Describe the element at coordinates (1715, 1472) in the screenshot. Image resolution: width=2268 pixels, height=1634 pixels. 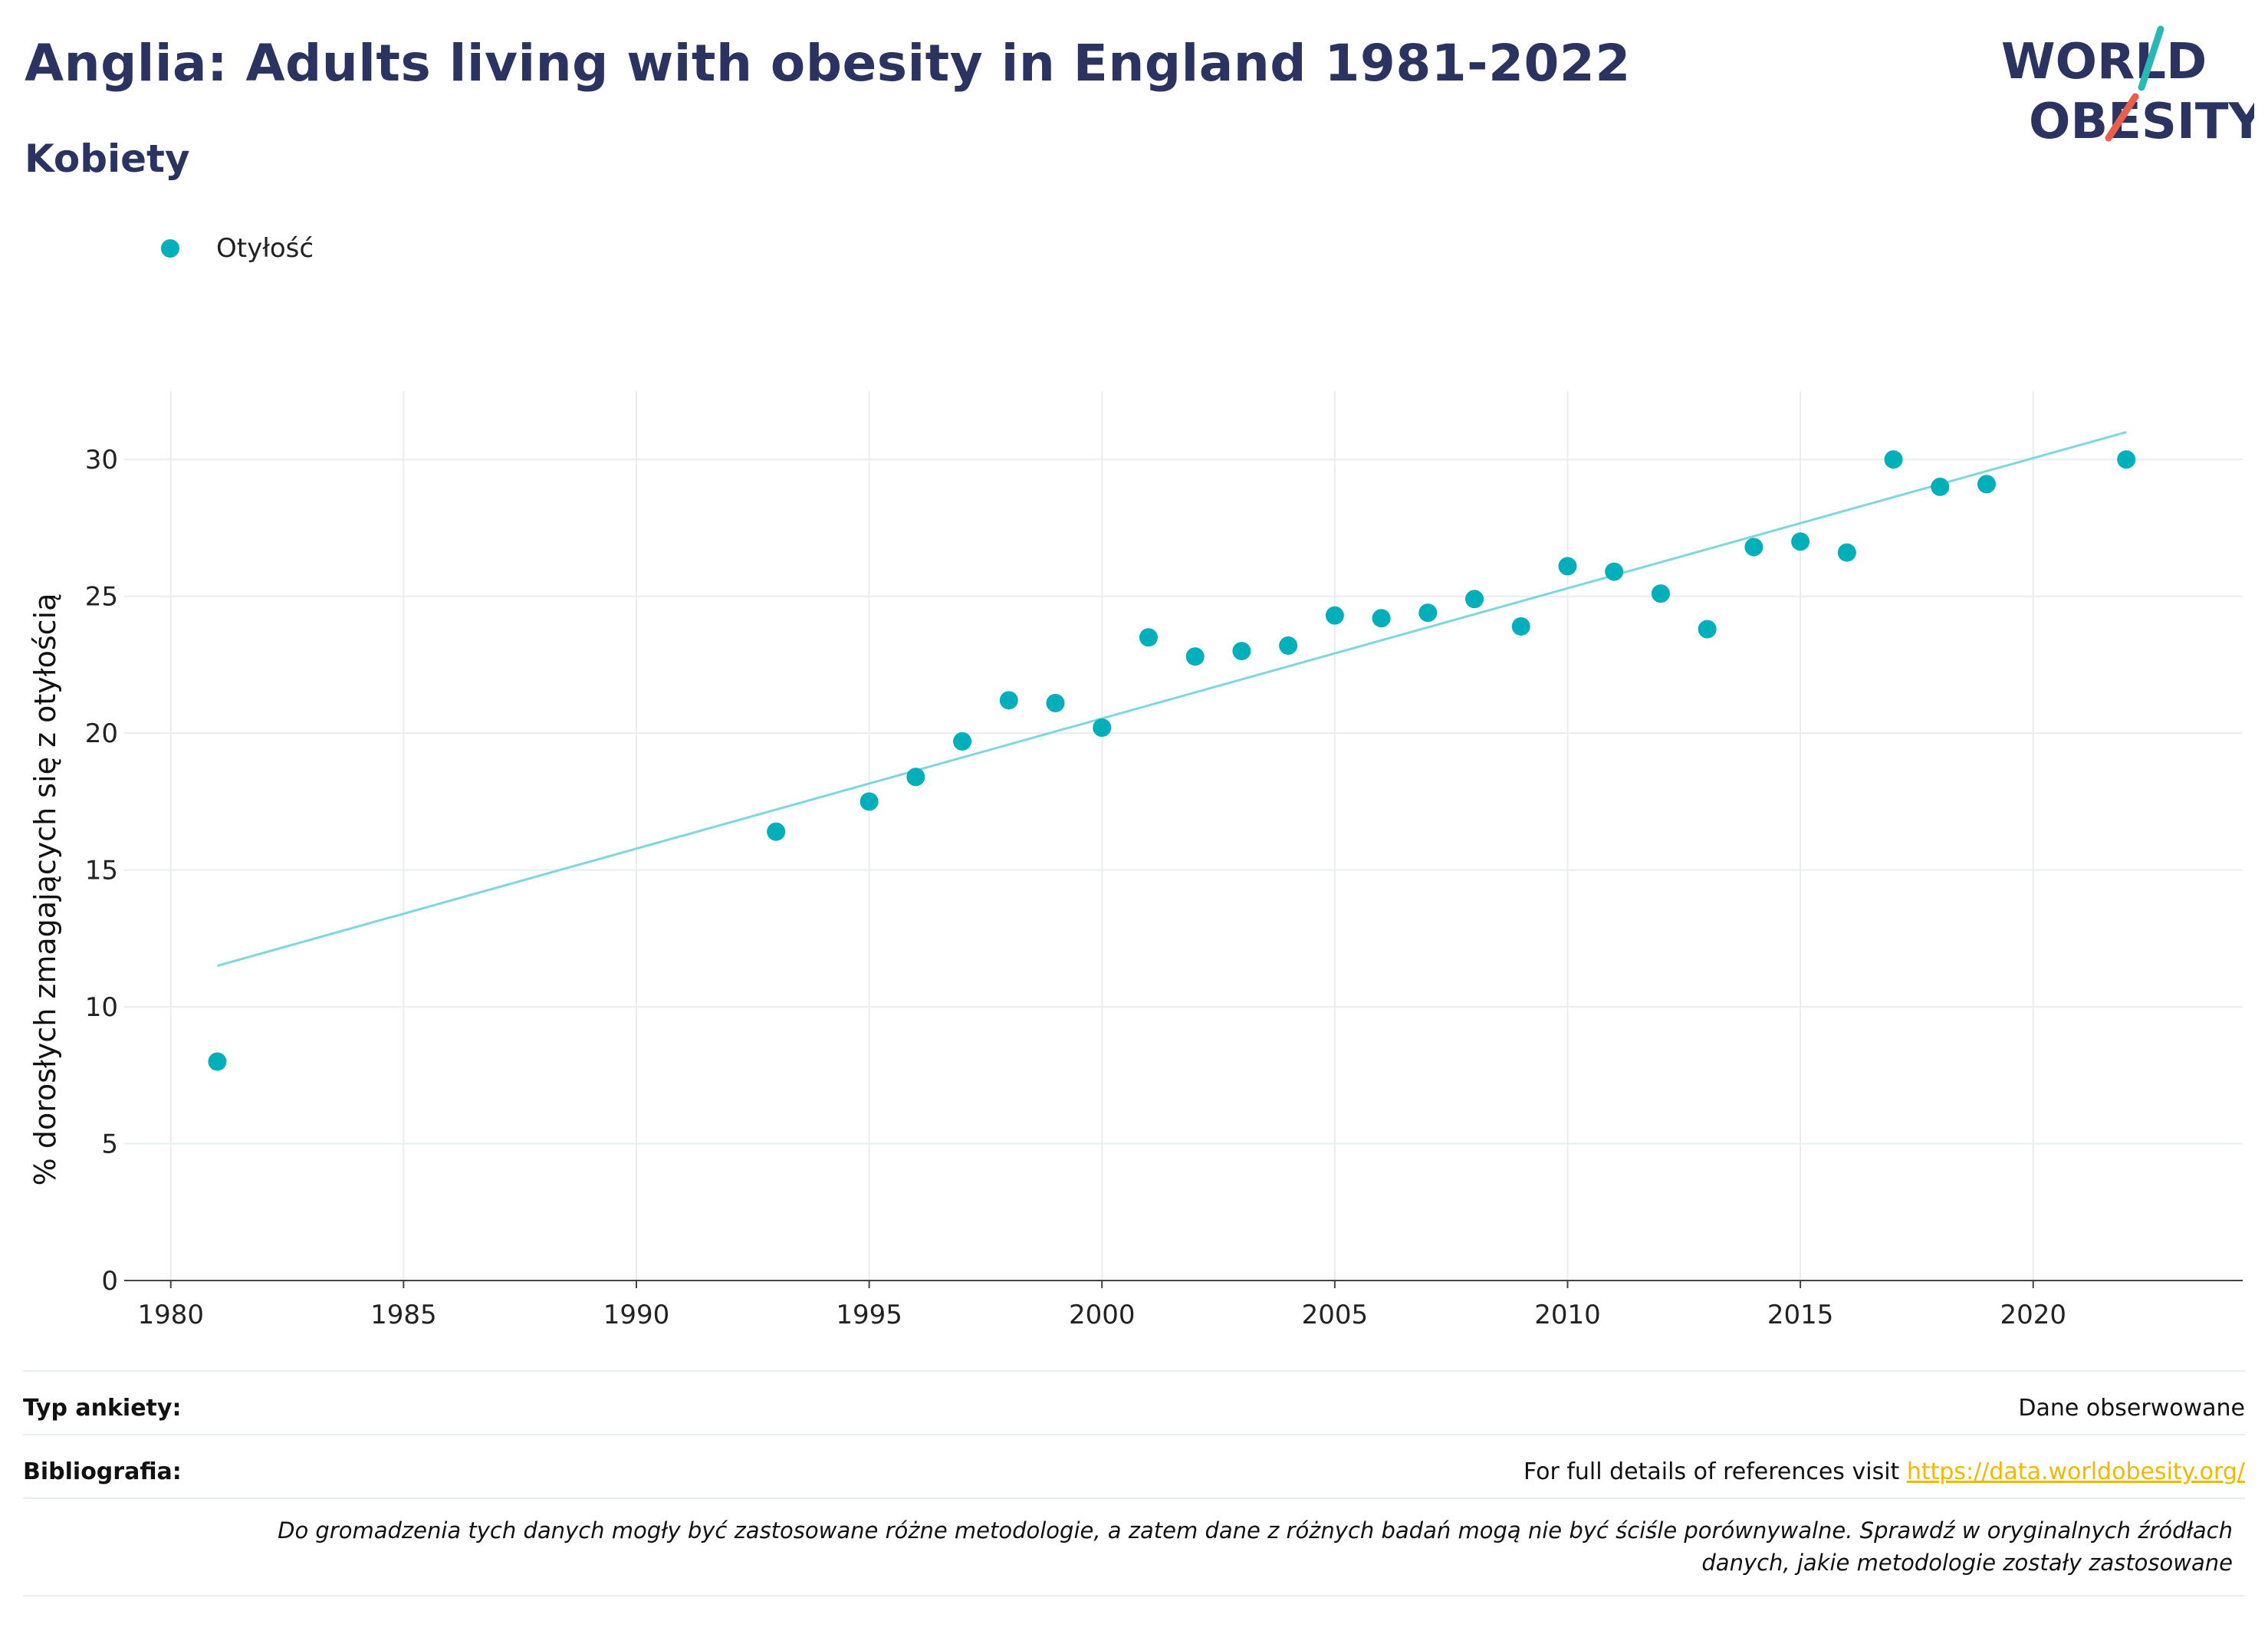
I see `bibliography-text: For full details of references visit` at that location.